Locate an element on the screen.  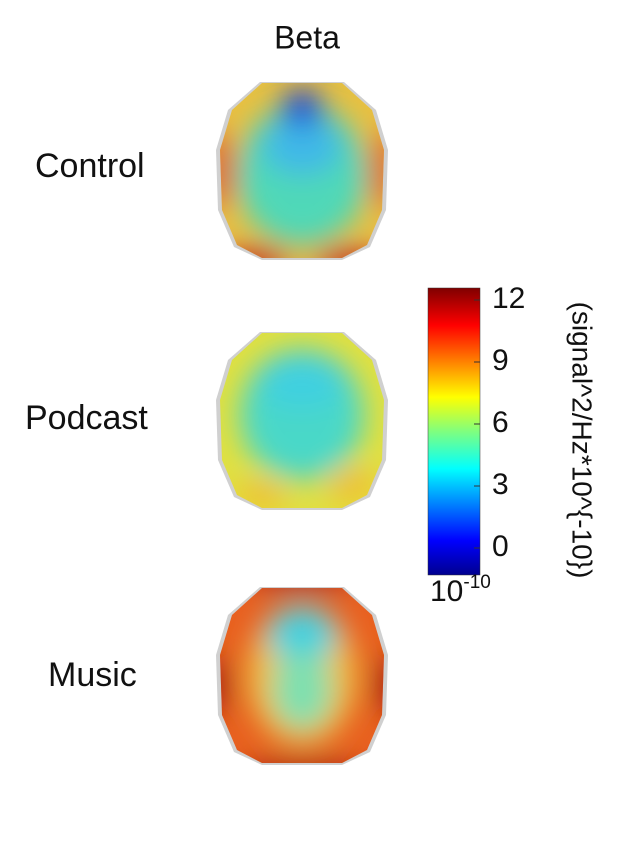
colorbar-ticks: 0 3 6 9 12 is located at coordinates (499, 422).